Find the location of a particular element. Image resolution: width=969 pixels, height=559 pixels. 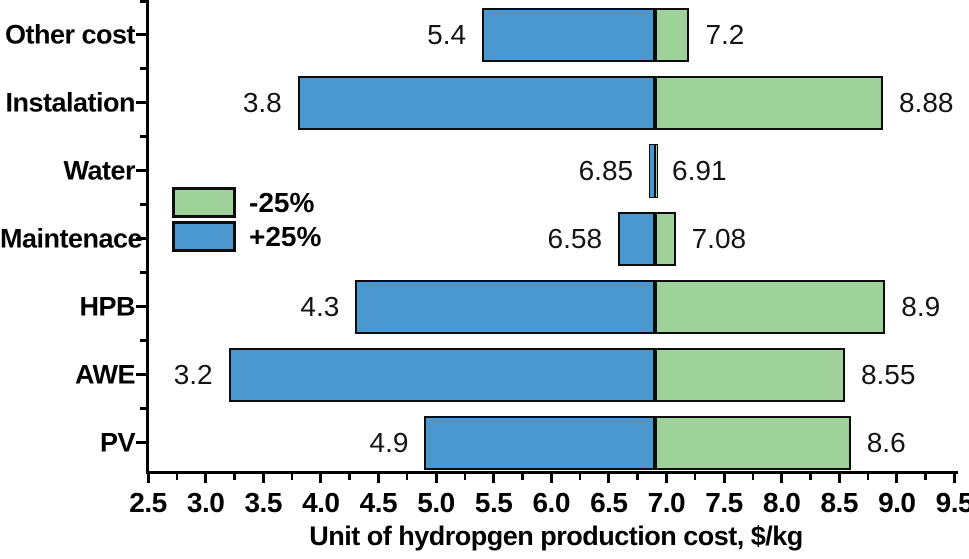

category-label: HPB is located at coordinates (107, 306).